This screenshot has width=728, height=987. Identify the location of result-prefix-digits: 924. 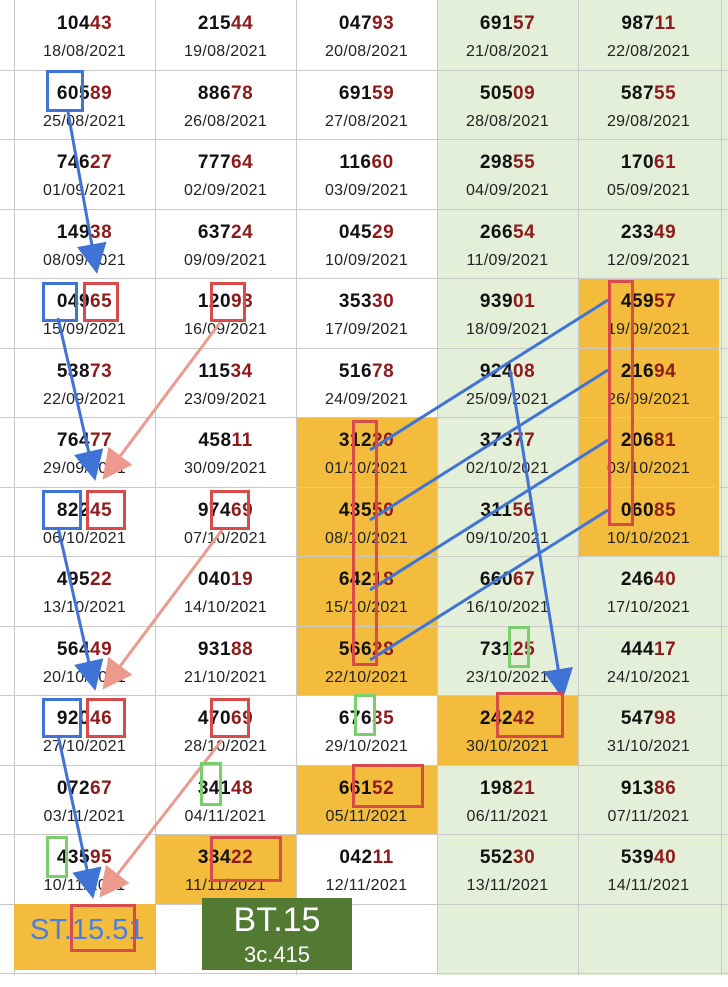
(496, 371).